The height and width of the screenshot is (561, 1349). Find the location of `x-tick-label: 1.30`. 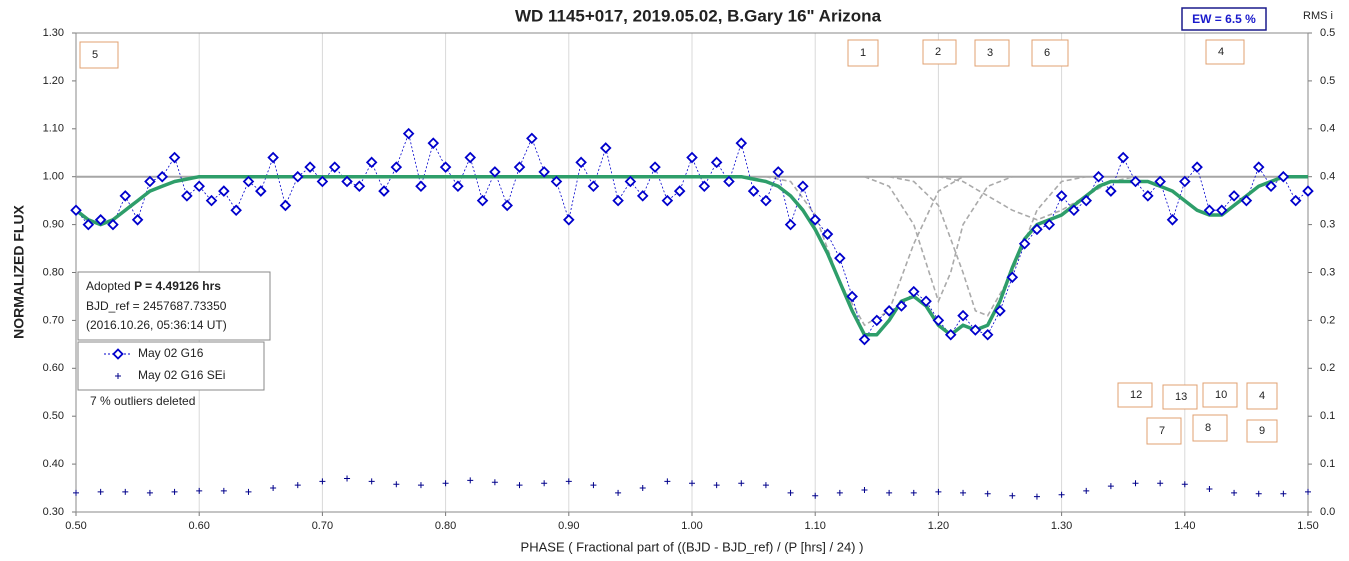

x-tick-label: 1.30 is located at coordinates (1061, 526).